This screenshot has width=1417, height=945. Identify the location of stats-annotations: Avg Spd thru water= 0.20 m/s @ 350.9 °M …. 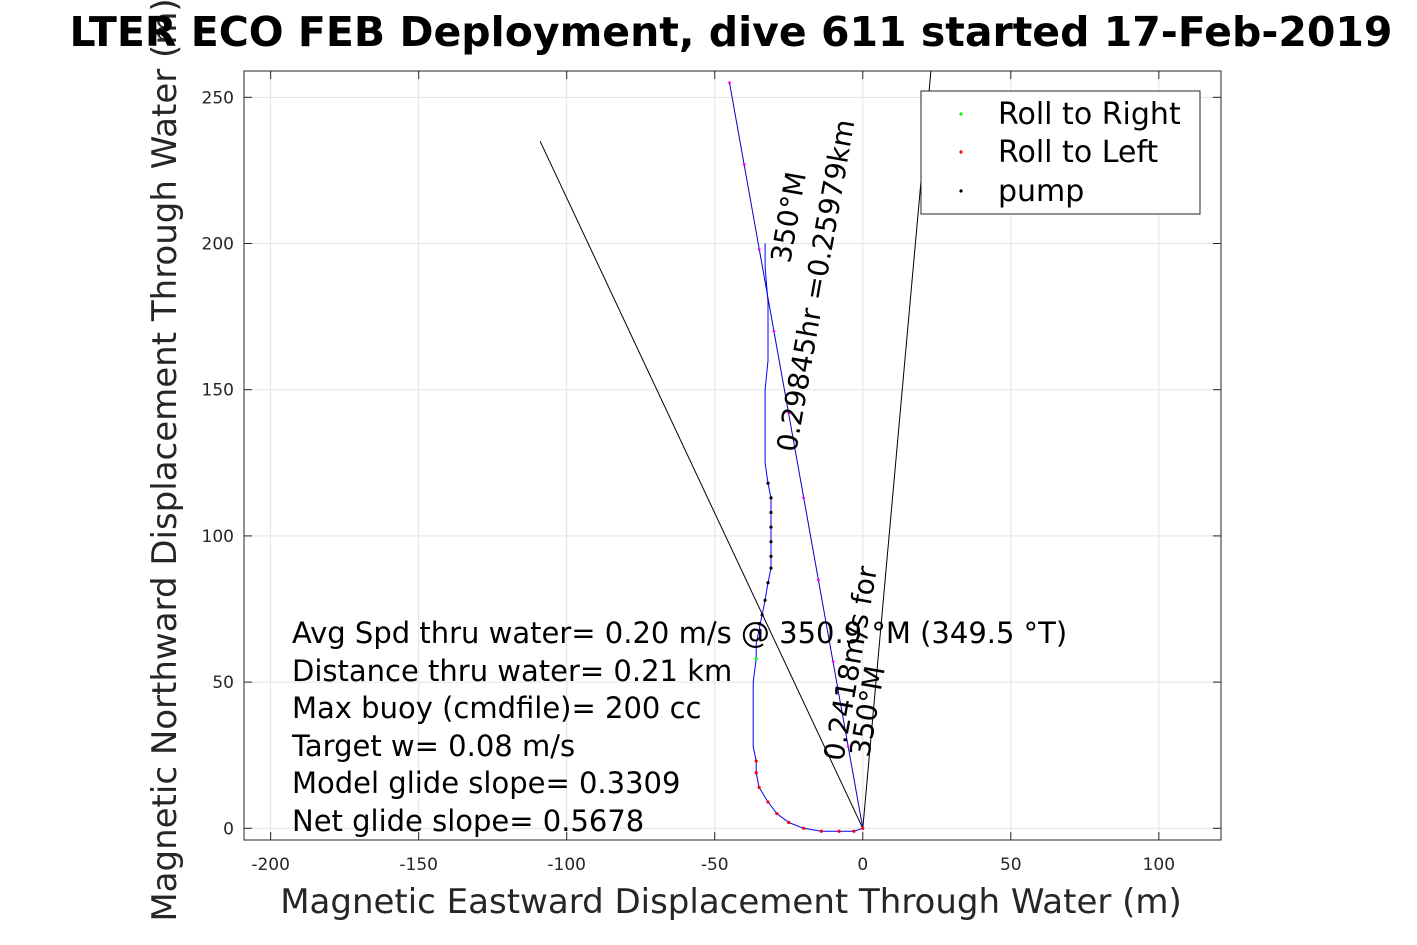
(679, 727).